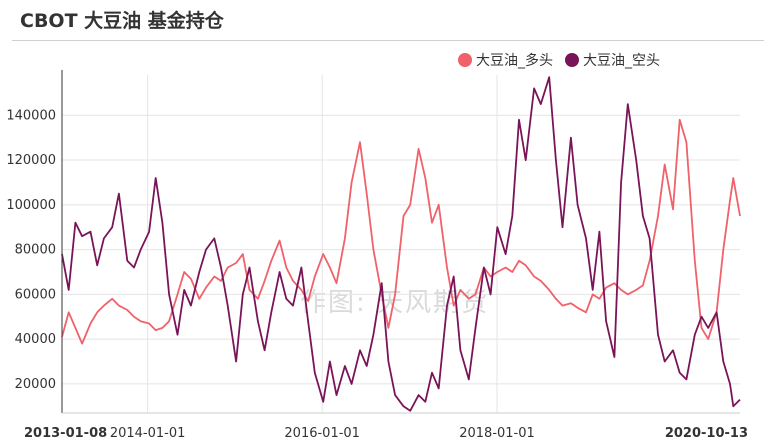  Describe the element at coordinates (572, 60) in the screenshot. I see `legend-dot-short` at that location.